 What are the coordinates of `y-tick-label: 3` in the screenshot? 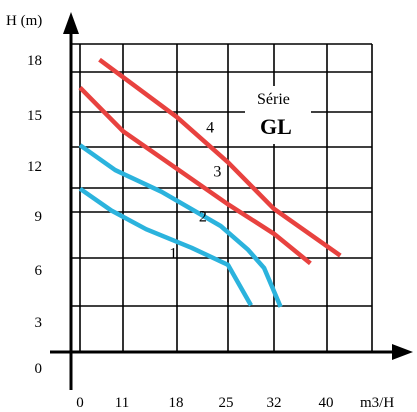 It's located at (39, 323).